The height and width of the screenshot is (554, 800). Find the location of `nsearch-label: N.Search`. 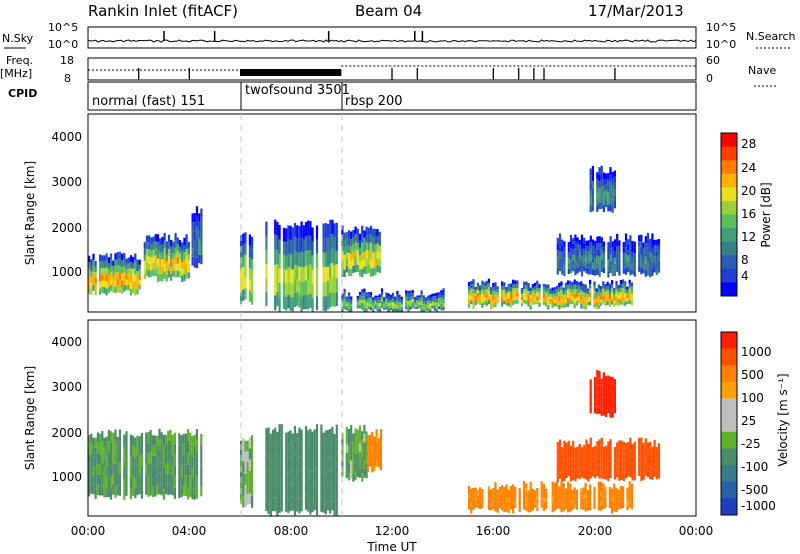

nsearch-label: N.Search is located at coordinates (771, 36).